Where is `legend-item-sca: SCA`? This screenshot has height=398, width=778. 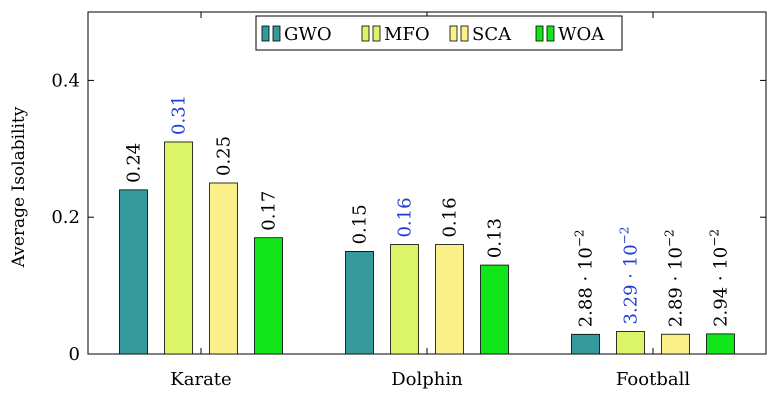
legend-item-sca: SCA is located at coordinates (480, 34).